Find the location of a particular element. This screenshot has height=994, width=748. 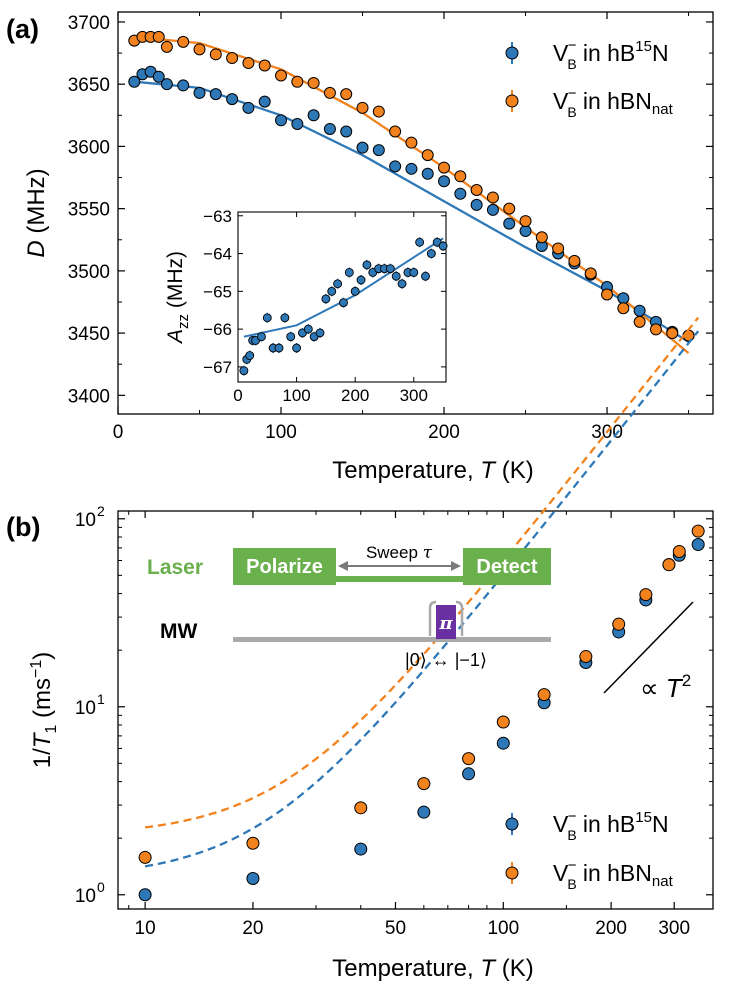

panel-a-legend: VB− in hB15N VB− in hBNnat is located at coordinates (589, 78).